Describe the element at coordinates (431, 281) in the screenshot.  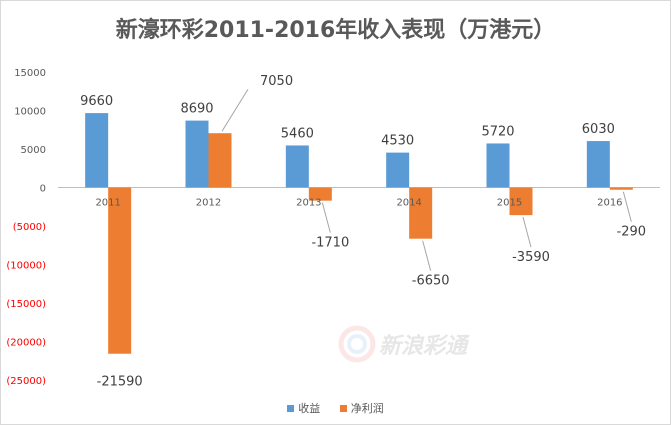
I see `data-label-net-profit: -6650` at that location.